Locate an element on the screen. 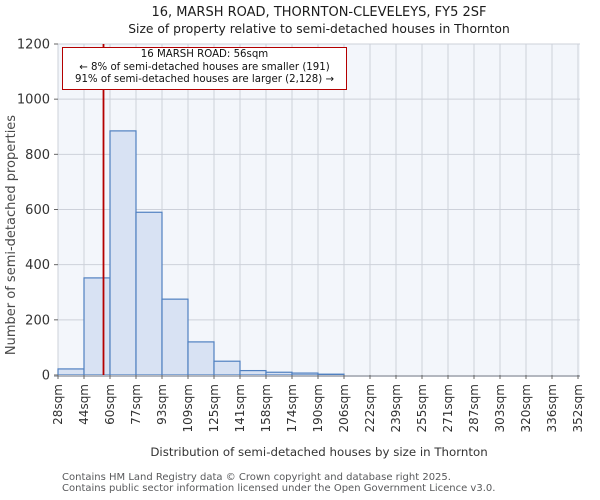 This screenshot has height=500, width=600. x-tick-label: 206sqm is located at coordinates (344, 408).